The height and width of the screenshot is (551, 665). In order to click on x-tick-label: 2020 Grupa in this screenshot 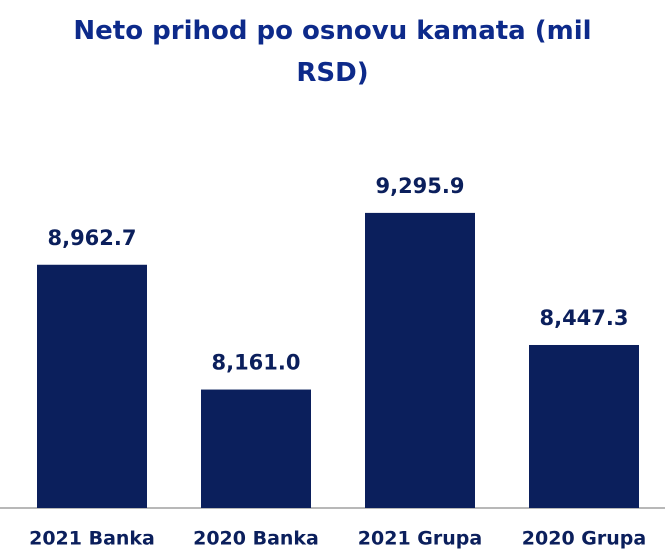, I will do `click(584, 539)`.